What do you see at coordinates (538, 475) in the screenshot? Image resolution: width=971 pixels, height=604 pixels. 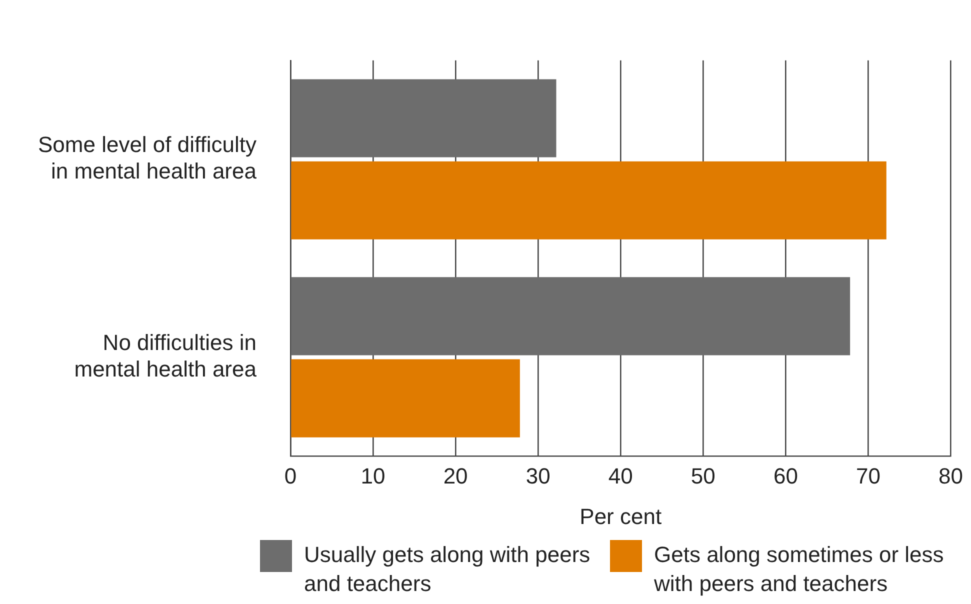 I see `x-tick-label: 30` at bounding box center [538, 475].